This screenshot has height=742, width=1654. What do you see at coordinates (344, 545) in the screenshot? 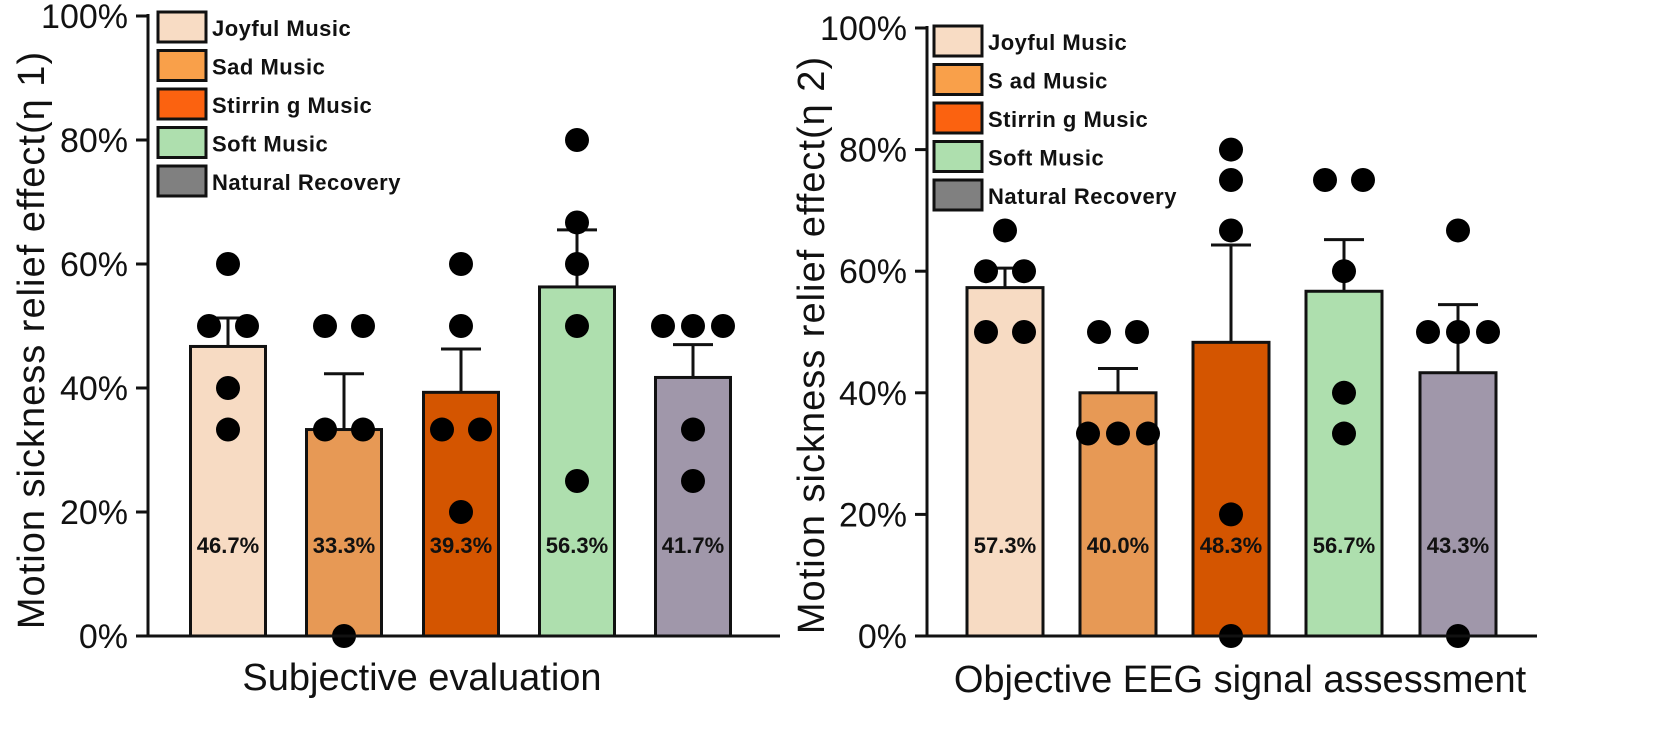
I see `bar-value-label: 33.3%` at bounding box center [344, 545].